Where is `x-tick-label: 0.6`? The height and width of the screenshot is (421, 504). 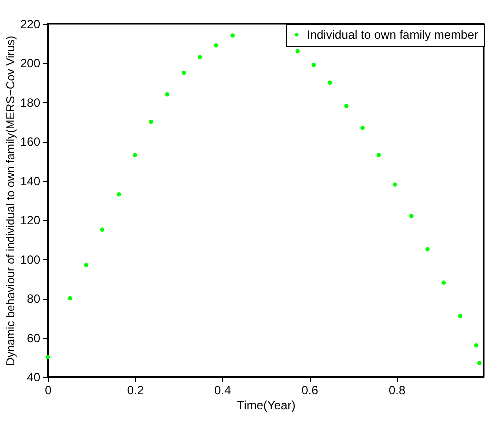
x-tick-label: 0.6 is located at coordinates (310, 391).